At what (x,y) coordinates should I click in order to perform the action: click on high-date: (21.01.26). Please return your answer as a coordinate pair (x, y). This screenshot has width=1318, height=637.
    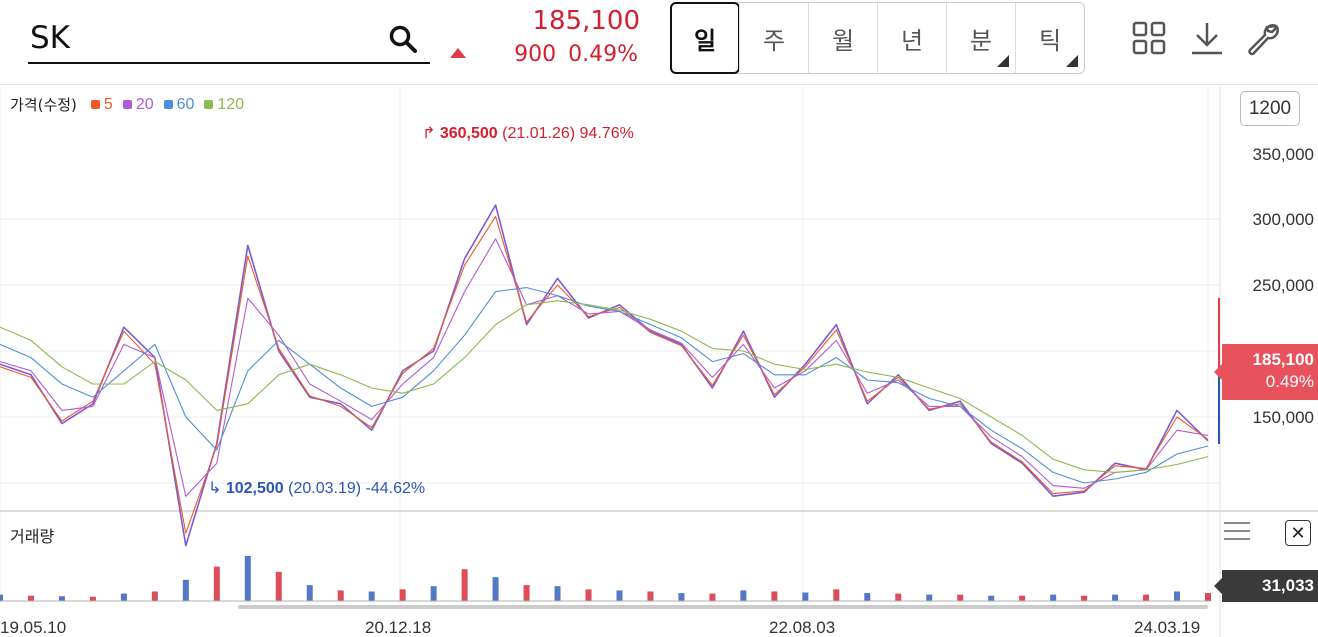
    Looking at the image, I should click on (539, 133).